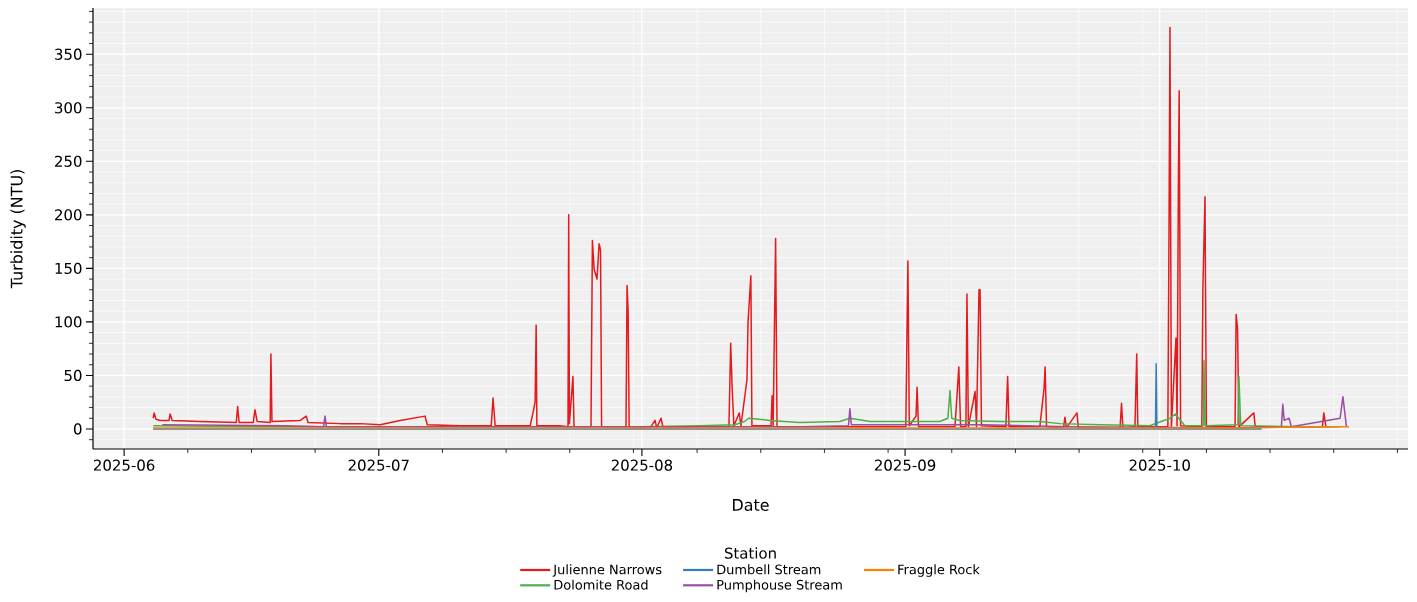  I want to click on legend-title: Station, so click(750, 553).